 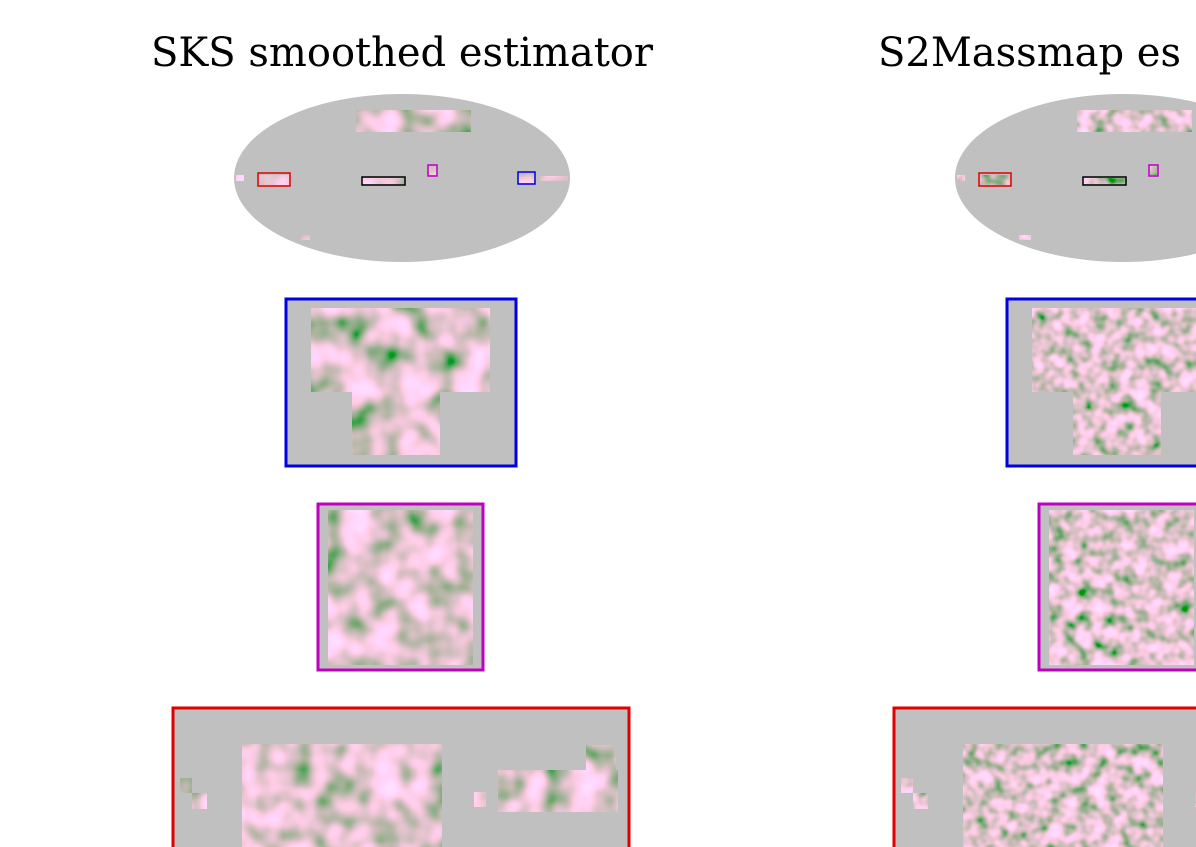 What do you see at coordinates (1029, 53) in the screenshot?
I see `panel-title: S2Massmap es` at bounding box center [1029, 53].